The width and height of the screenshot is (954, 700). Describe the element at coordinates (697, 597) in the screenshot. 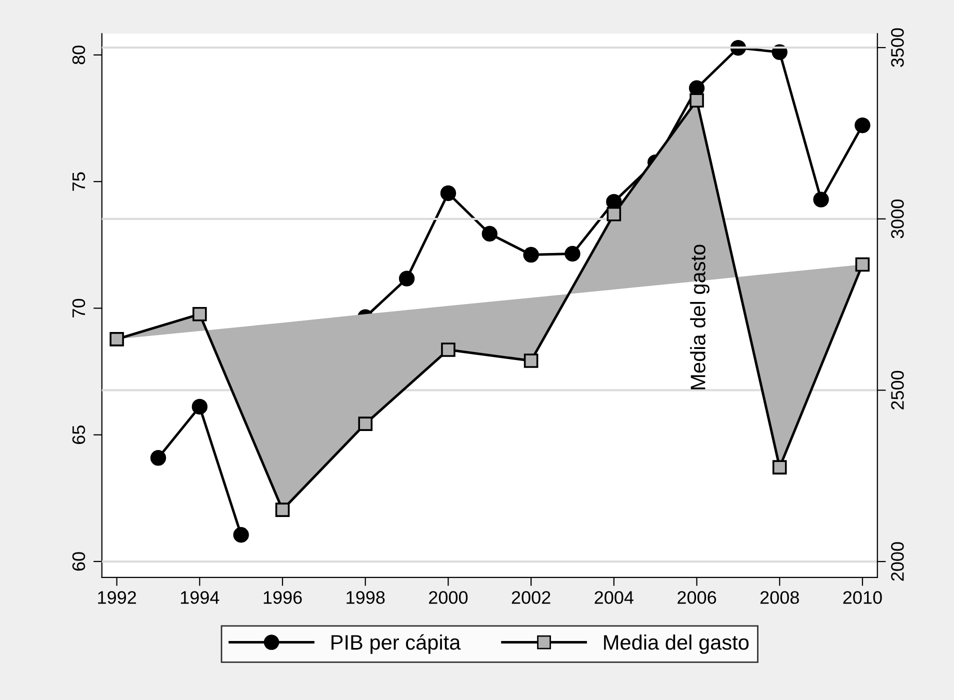

I see `x-tick-label: 2006` at that location.